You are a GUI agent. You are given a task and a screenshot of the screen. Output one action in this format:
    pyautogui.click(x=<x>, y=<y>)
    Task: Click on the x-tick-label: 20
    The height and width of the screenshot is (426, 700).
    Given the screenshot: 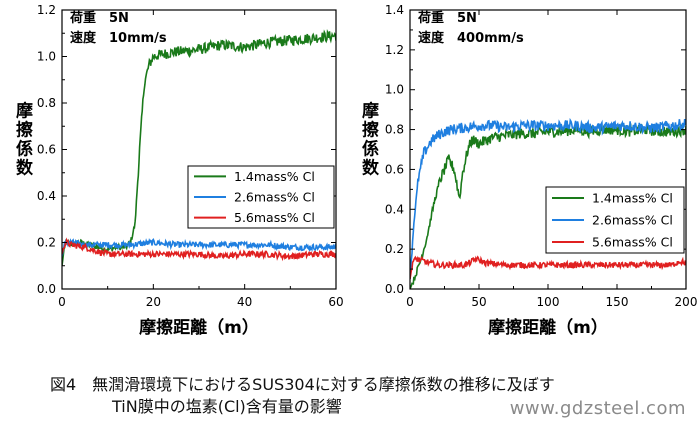 What is the action you would take?
    pyautogui.click(x=153, y=302)
    